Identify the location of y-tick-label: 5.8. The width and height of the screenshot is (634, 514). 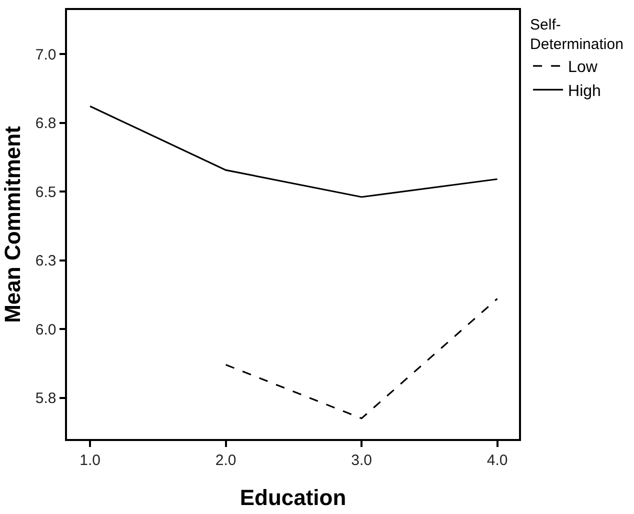
(45, 398).